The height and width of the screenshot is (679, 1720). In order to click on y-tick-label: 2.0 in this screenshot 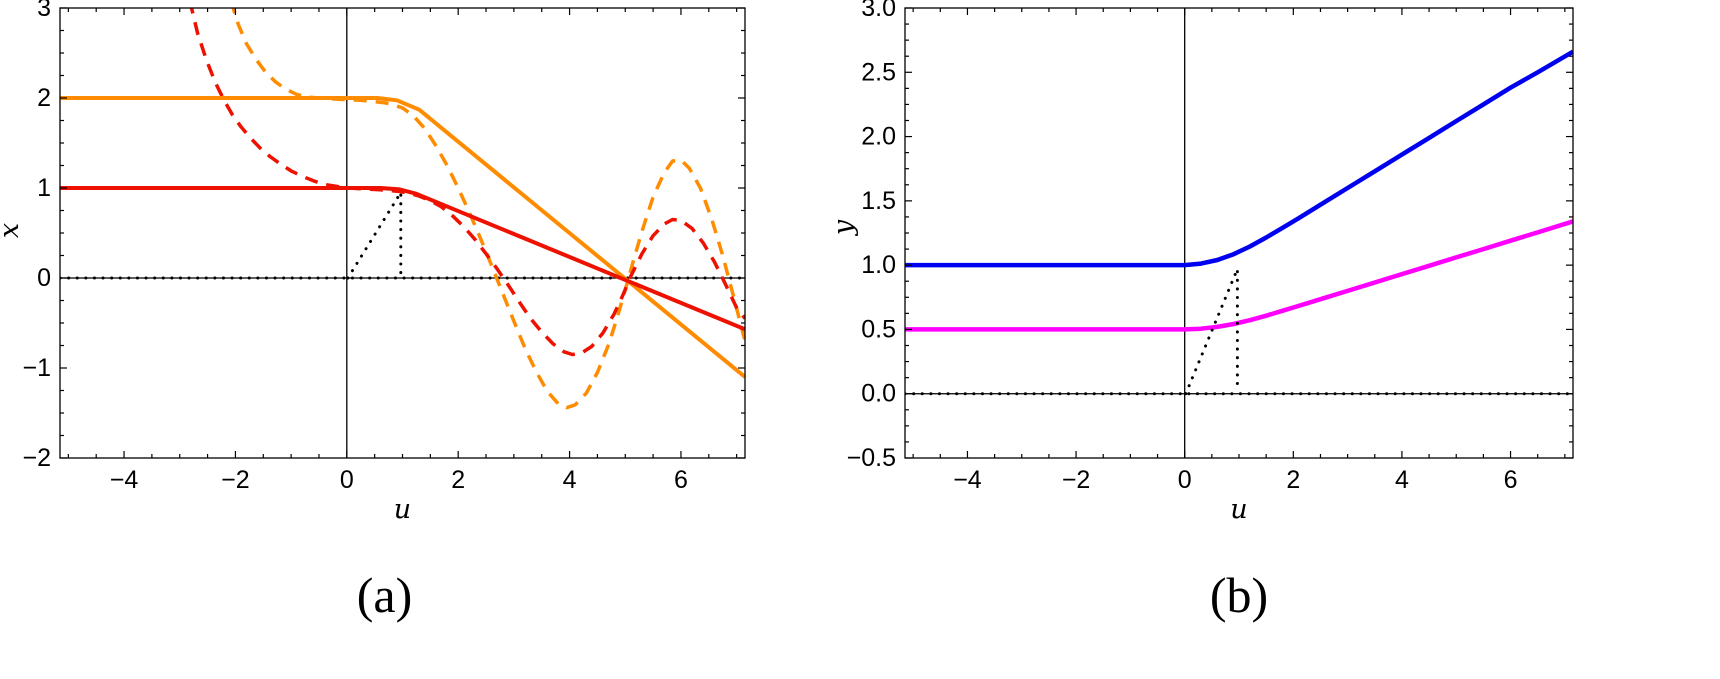, I will do `click(878, 137)`.